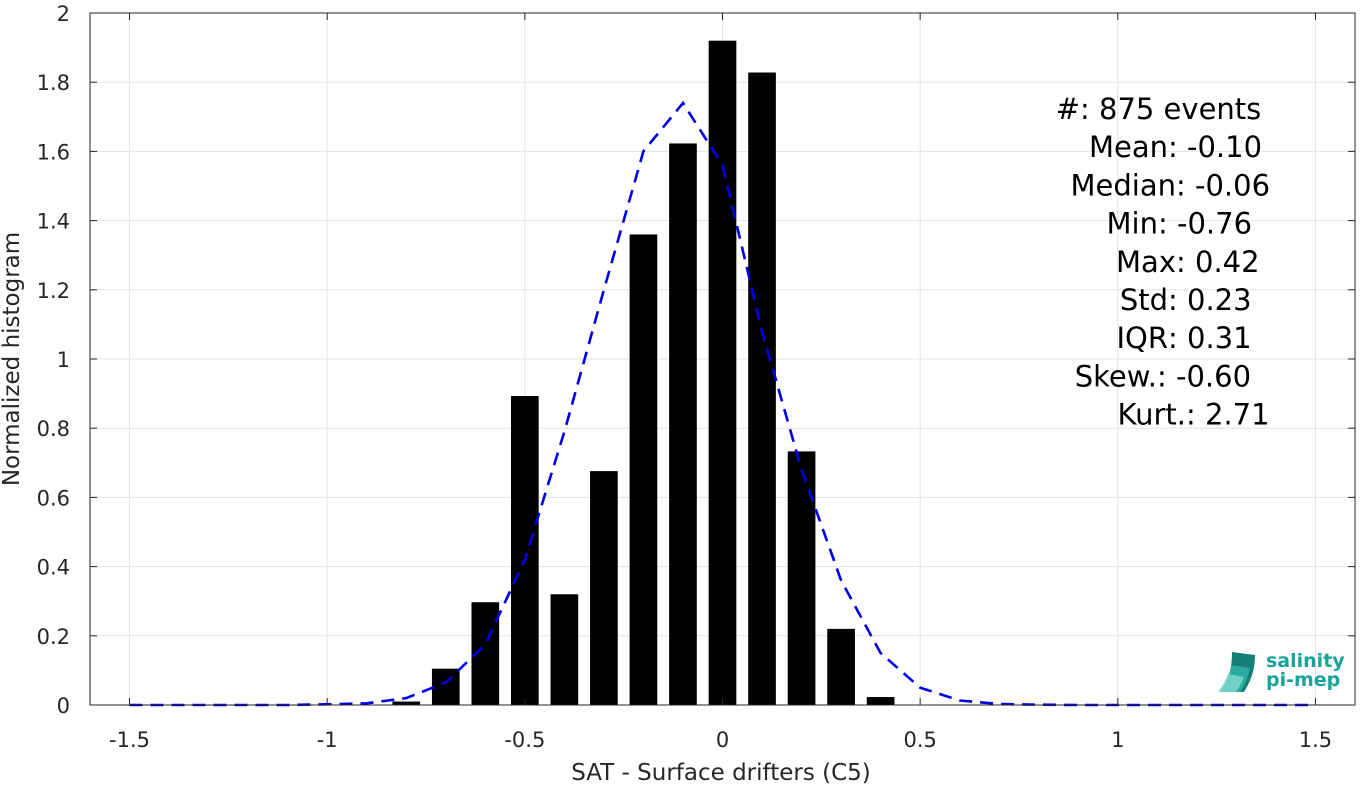  Describe the element at coordinates (1142, 338) in the screenshot. I see `stat-label: IQR` at that location.